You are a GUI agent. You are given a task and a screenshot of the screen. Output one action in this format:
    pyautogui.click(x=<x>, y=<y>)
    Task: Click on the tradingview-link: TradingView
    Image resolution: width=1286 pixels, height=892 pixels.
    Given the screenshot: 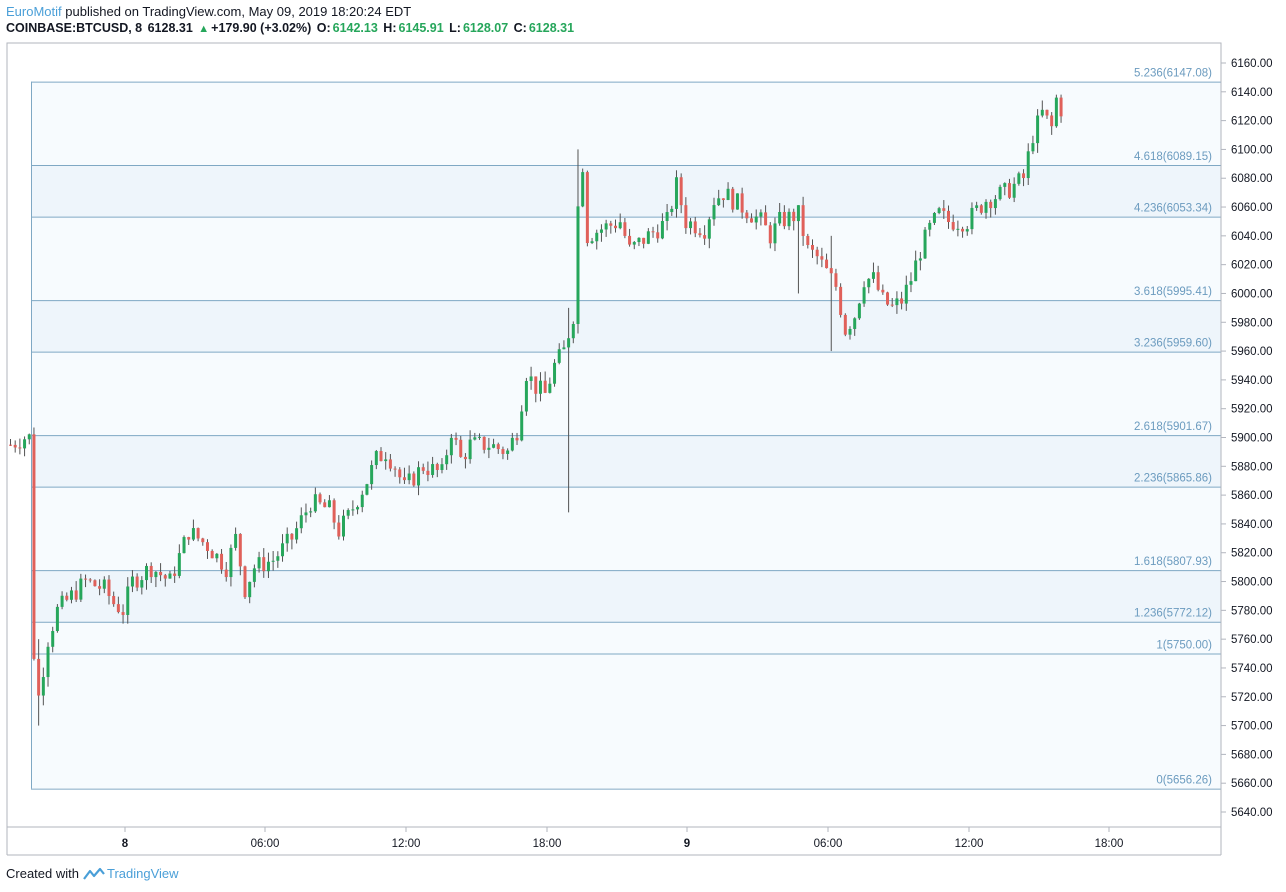 What is the action you would take?
    pyautogui.click(x=131, y=873)
    